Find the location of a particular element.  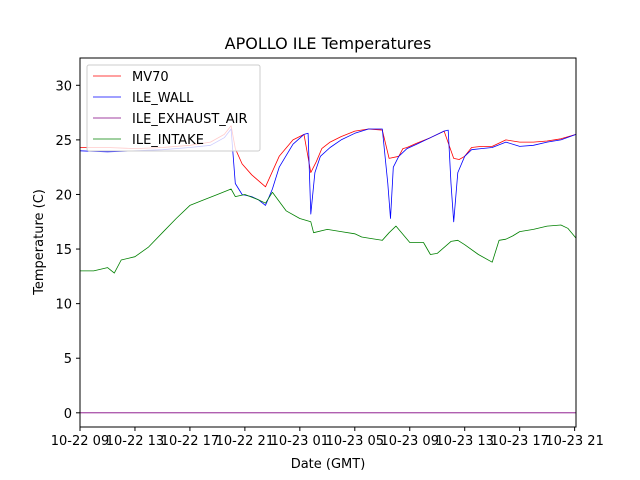

y-tick-label: 5 is located at coordinates (68, 359).